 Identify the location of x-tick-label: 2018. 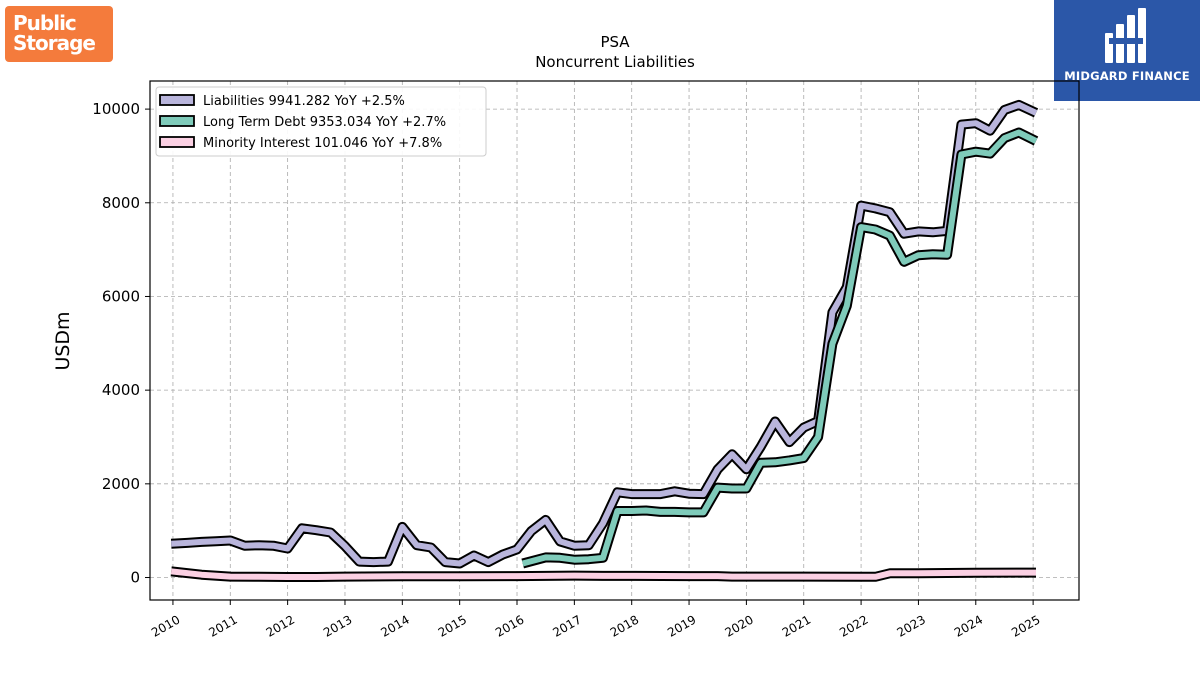
(624, 625).